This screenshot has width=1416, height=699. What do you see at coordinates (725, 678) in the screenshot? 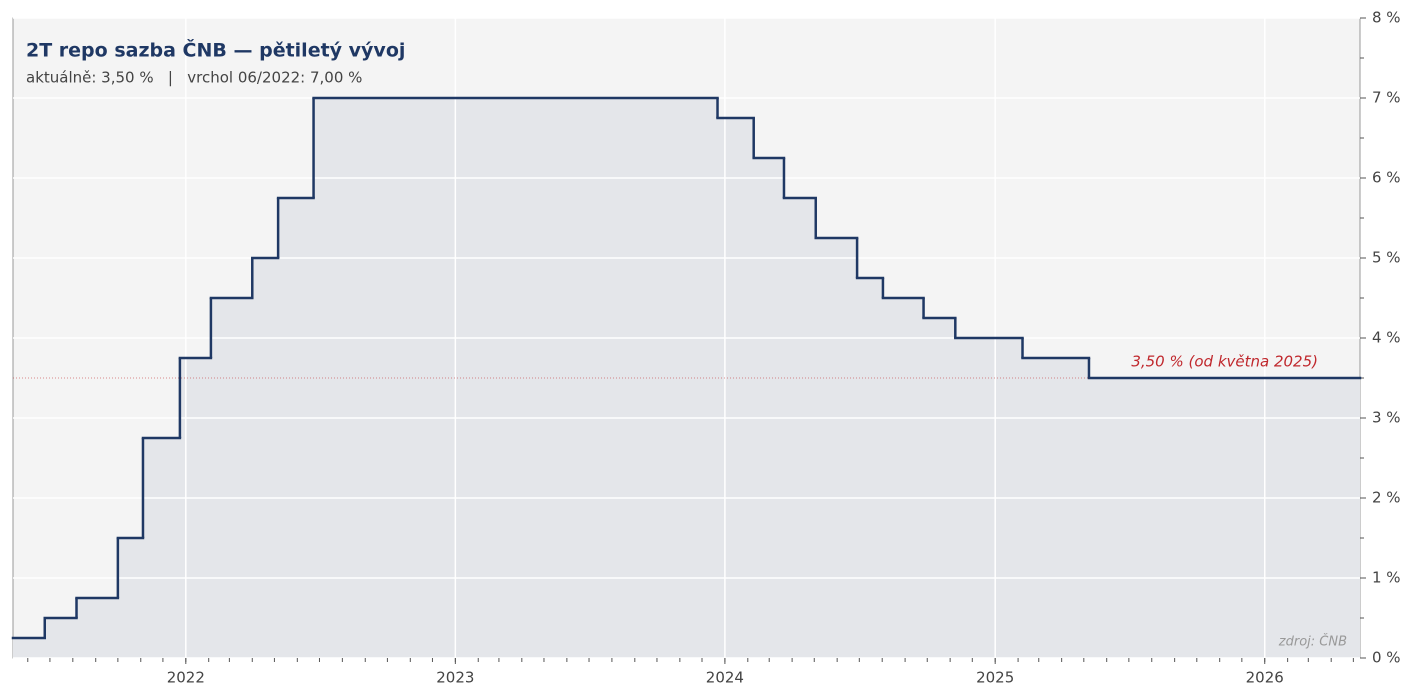
I see `x-tick-label: 2024` at bounding box center [725, 678].